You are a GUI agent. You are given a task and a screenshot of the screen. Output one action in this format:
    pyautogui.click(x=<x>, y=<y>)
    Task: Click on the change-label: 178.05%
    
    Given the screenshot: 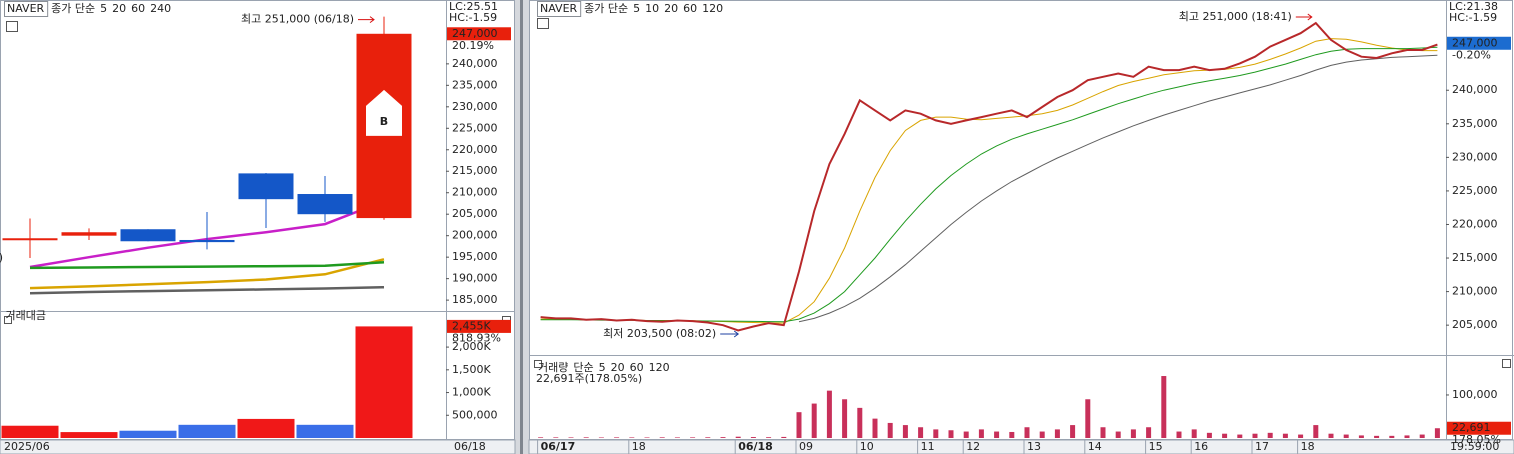 What is the action you would take?
    pyautogui.click(x=1476, y=439)
    